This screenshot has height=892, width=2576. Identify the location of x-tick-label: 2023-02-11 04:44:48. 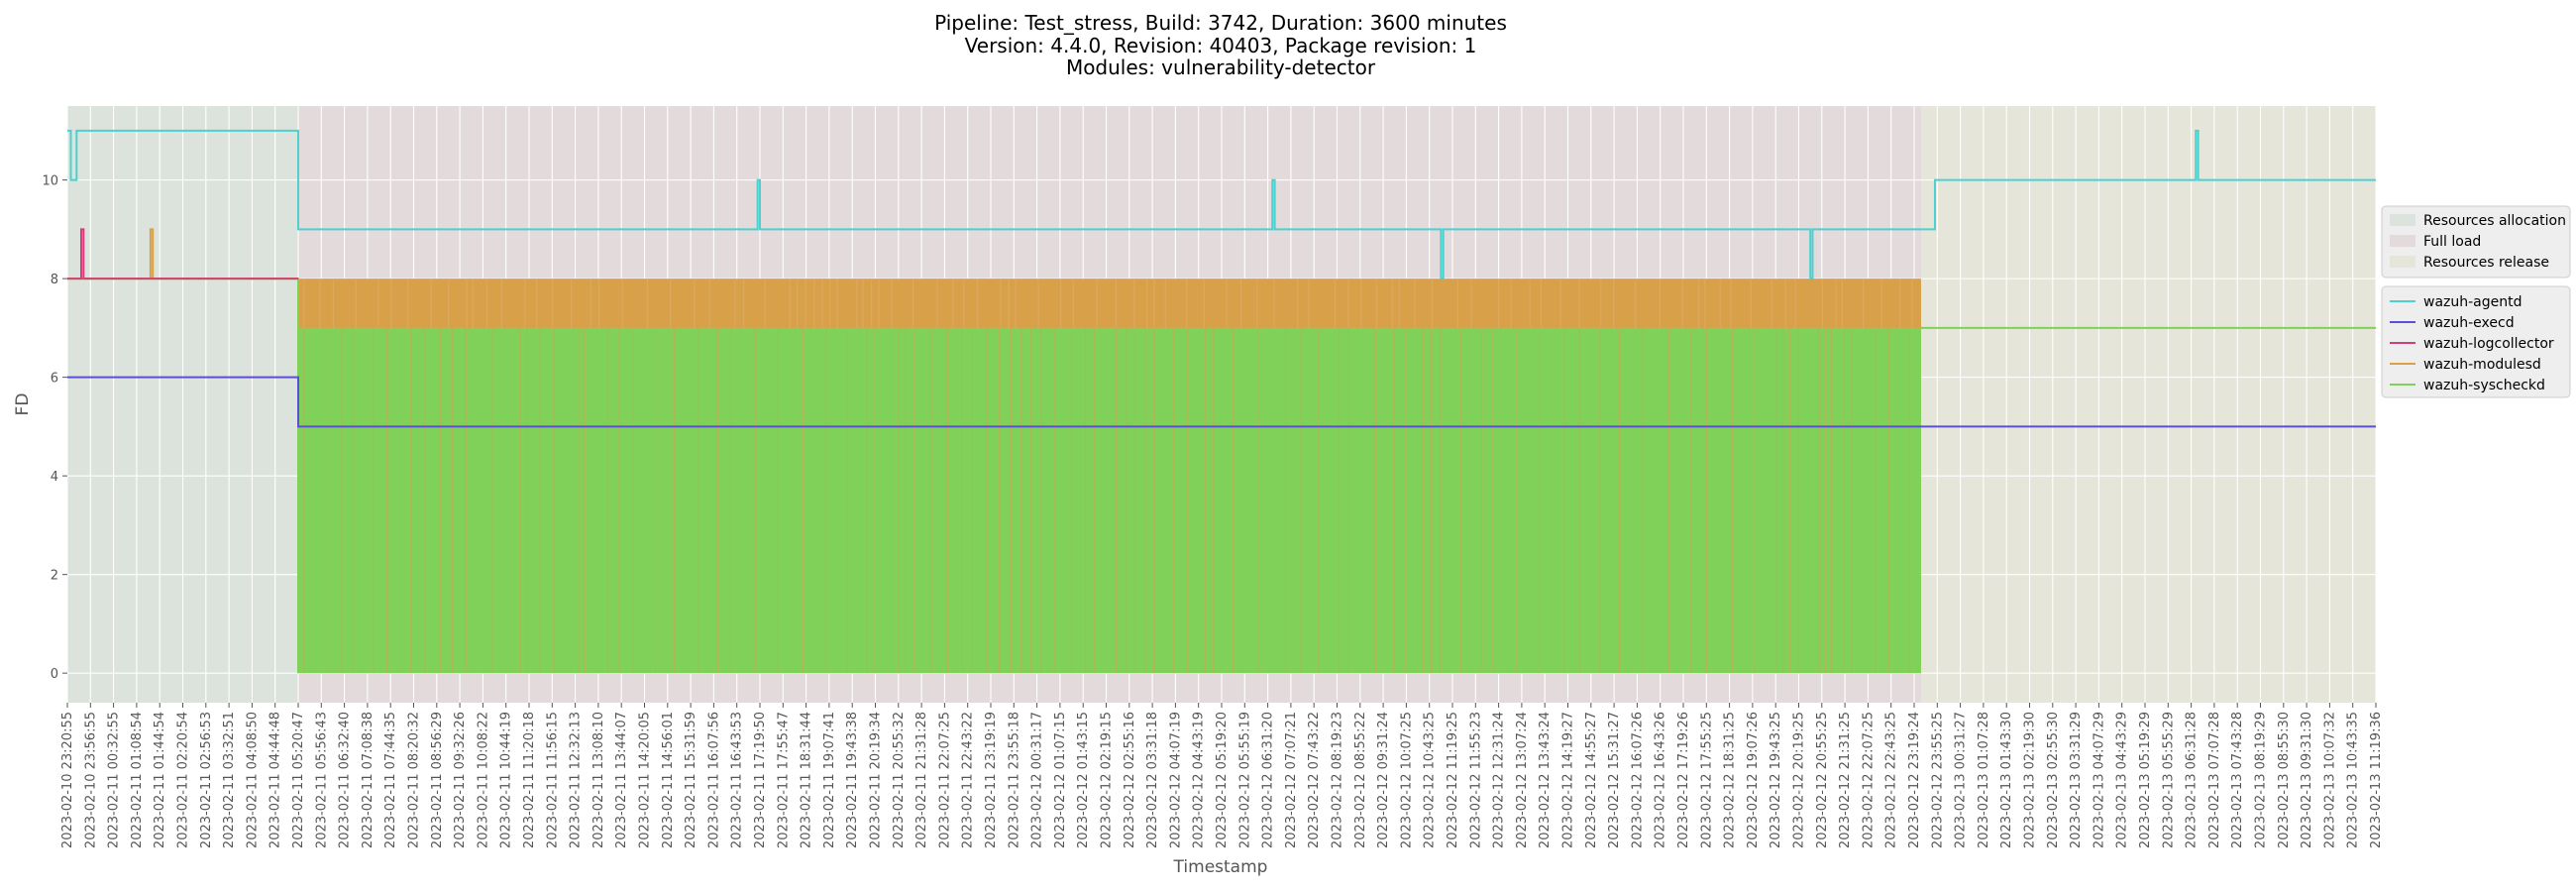
(275, 780).